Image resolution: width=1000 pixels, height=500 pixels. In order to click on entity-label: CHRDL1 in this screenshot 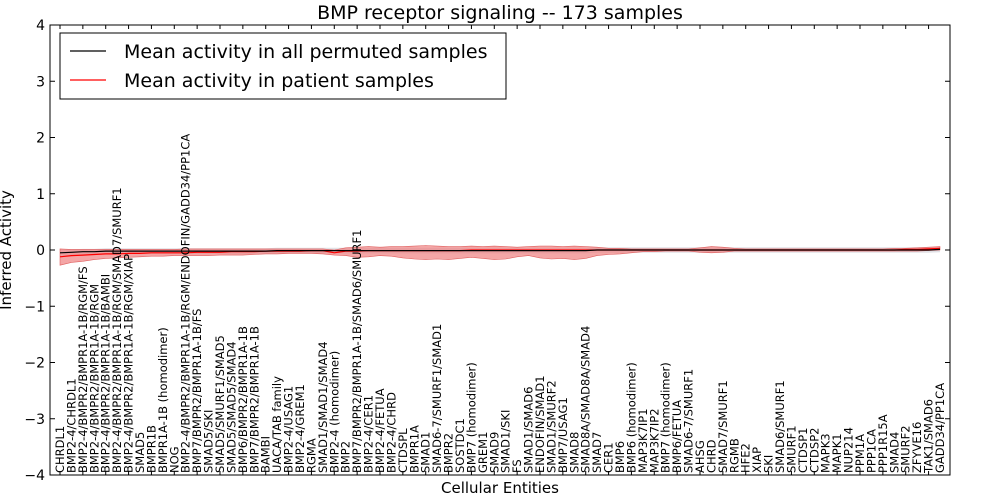, I will do `click(60, 449)`.